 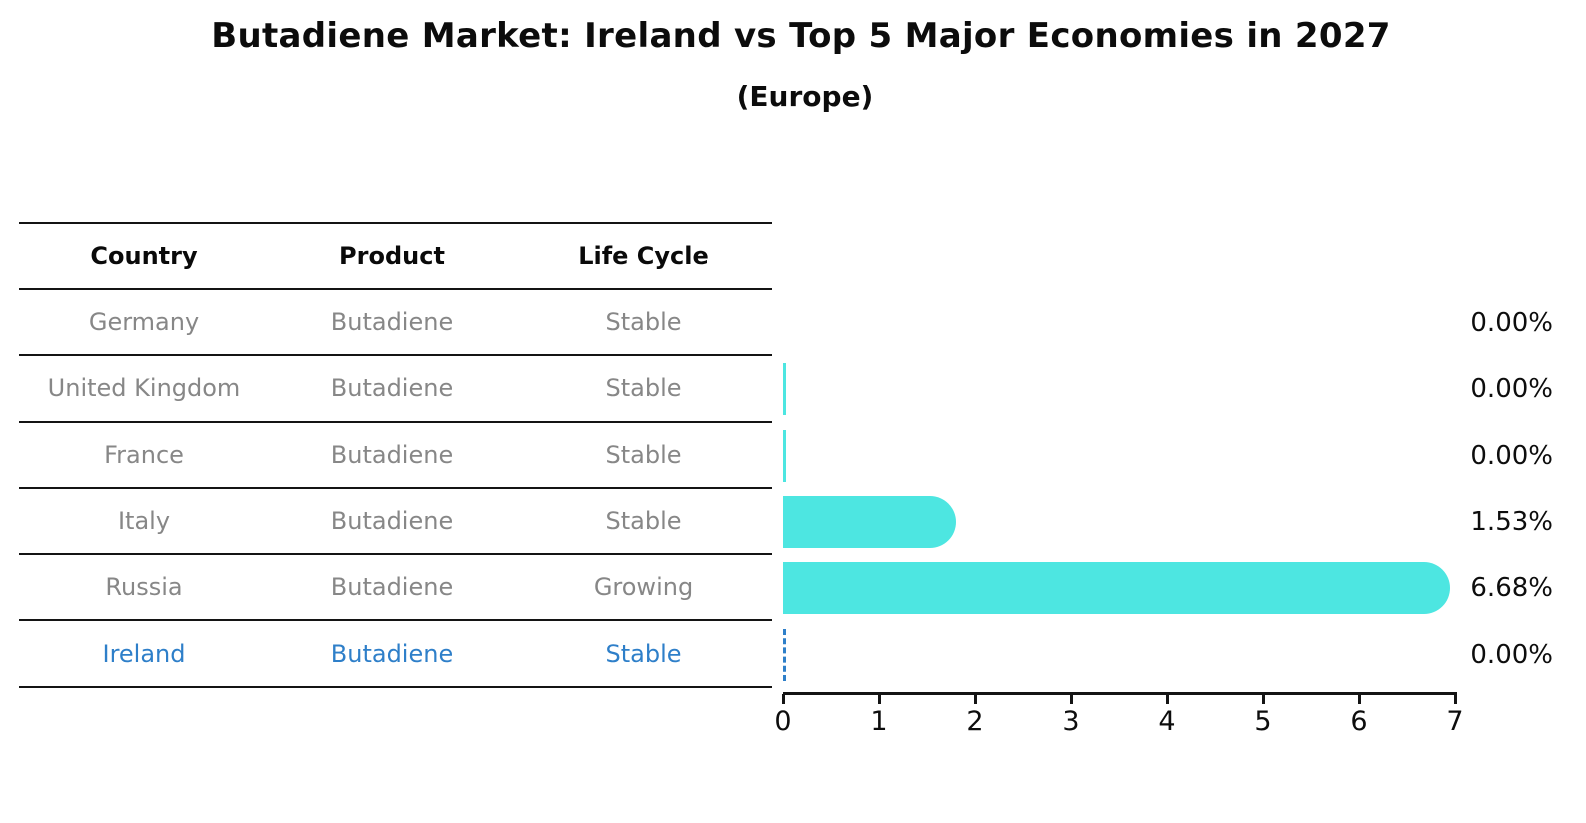 What do you see at coordinates (144, 256) in the screenshot?
I see `table-header-country: Country` at bounding box center [144, 256].